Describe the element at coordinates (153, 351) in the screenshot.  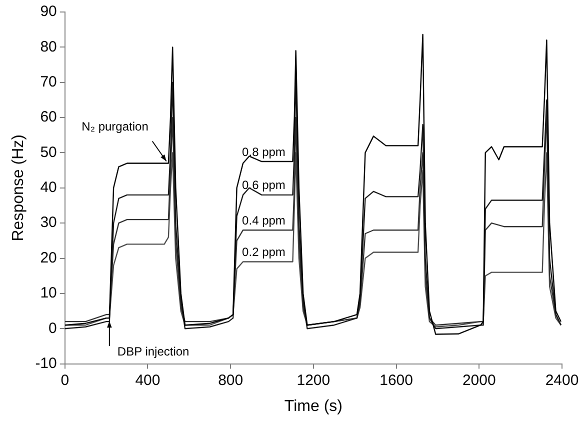
I see `annotation: DBP injection` at that location.